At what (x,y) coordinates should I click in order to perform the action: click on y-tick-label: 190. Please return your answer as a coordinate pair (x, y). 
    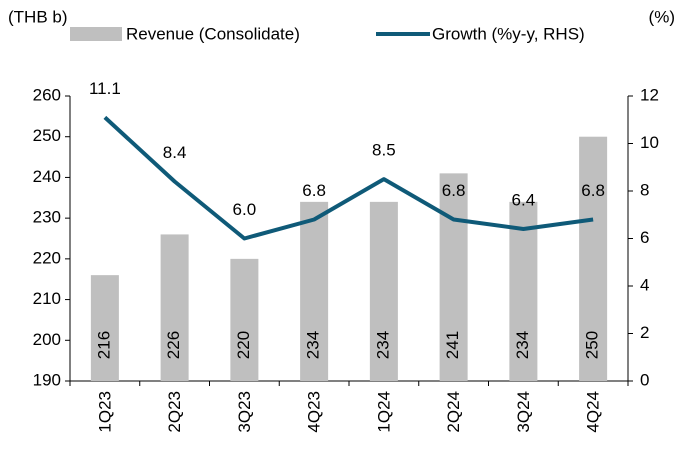
    Looking at the image, I should click on (47, 379).